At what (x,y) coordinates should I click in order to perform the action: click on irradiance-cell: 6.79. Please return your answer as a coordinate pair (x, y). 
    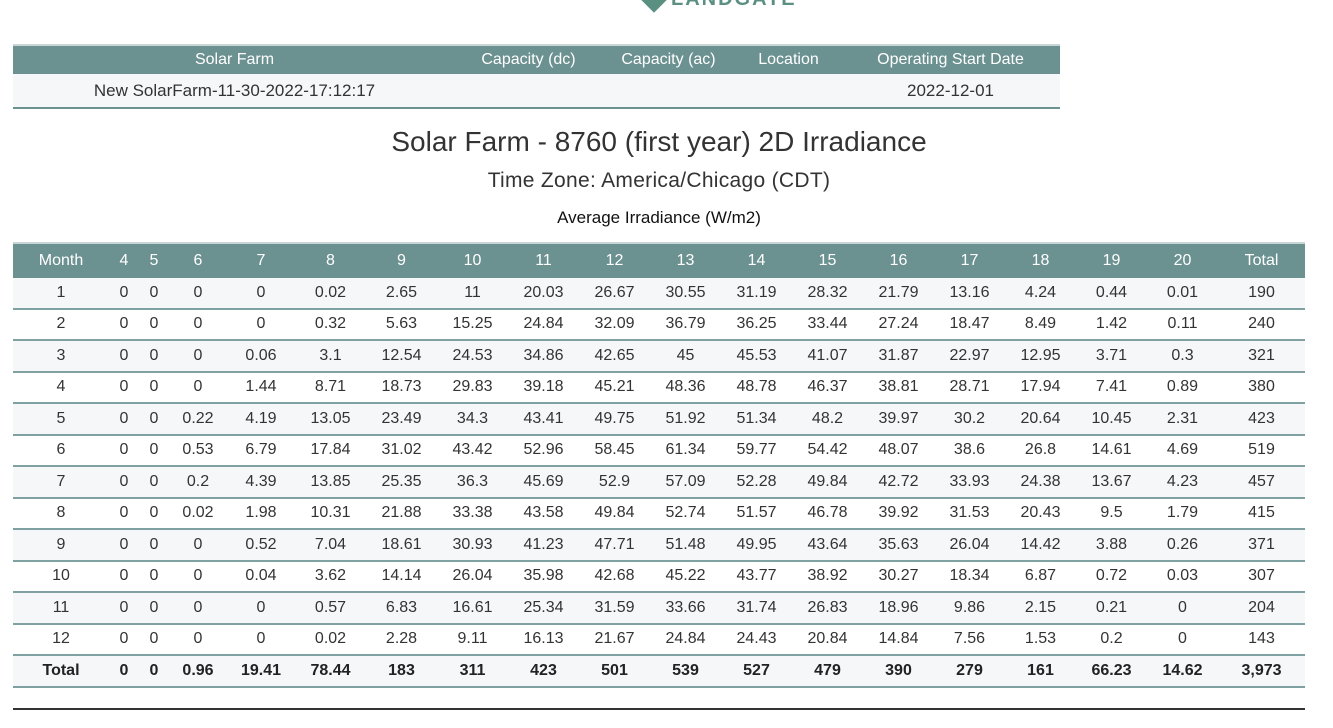
    Looking at the image, I should click on (261, 450).